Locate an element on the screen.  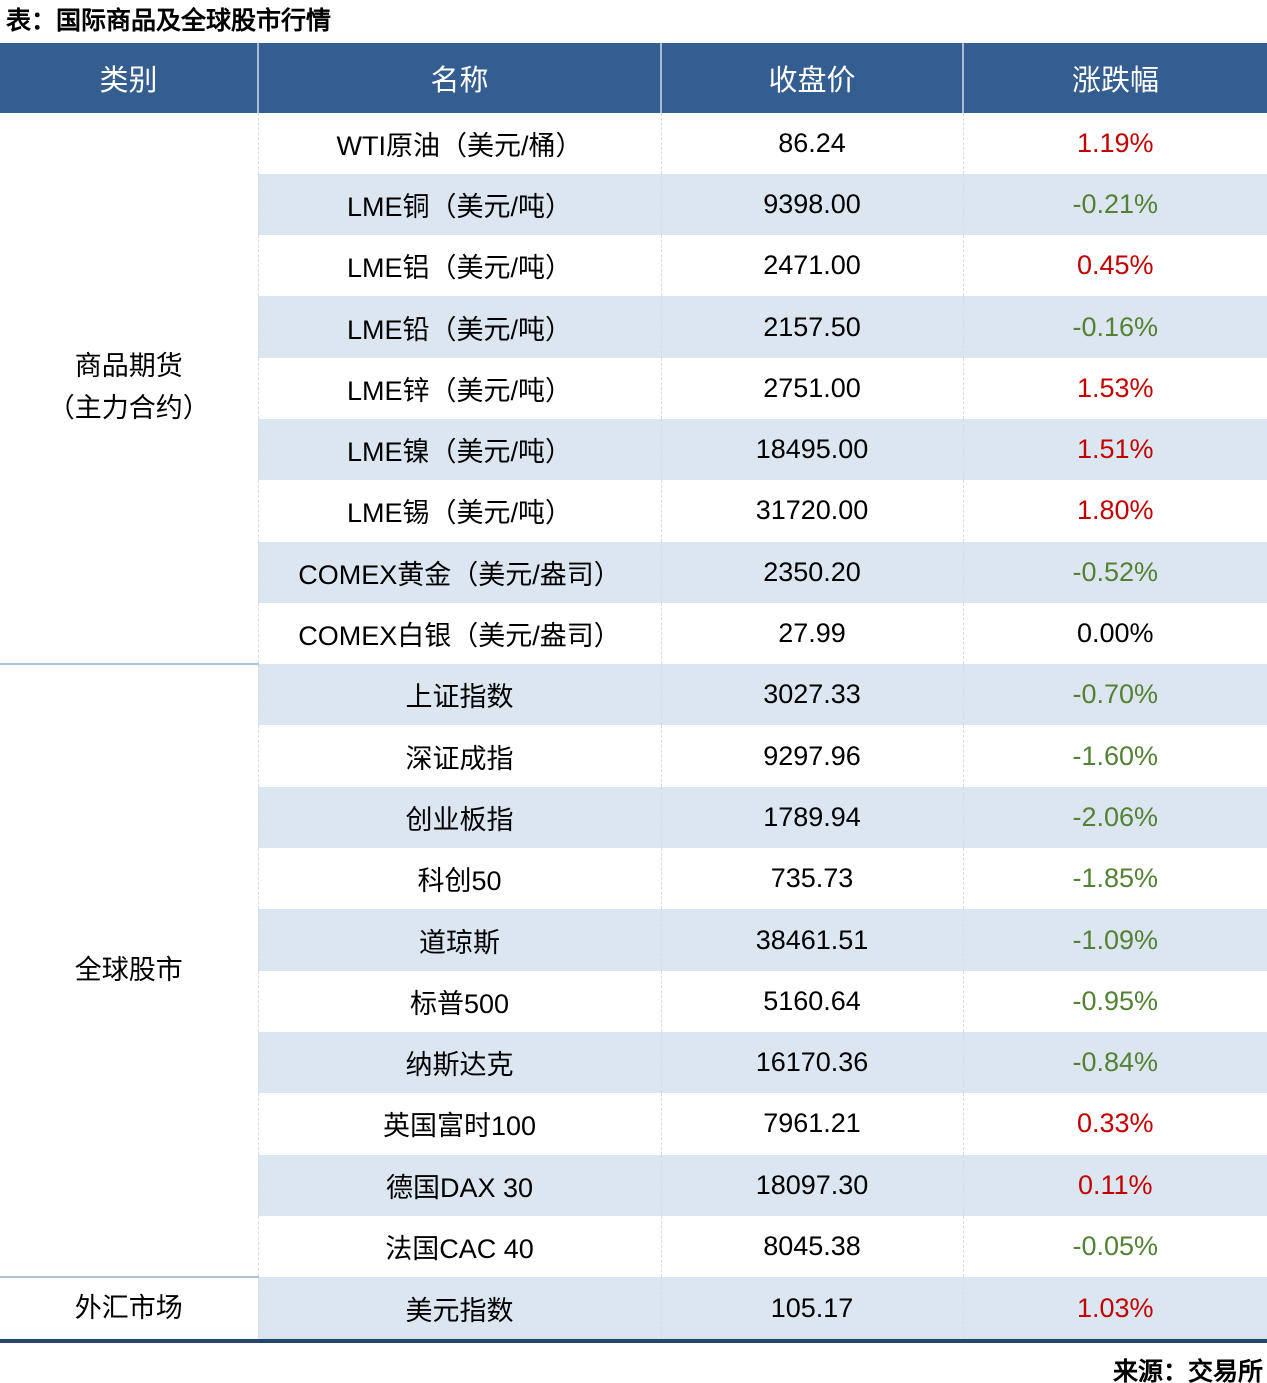
change-percent-cell: 1.51% is located at coordinates (1114, 449).